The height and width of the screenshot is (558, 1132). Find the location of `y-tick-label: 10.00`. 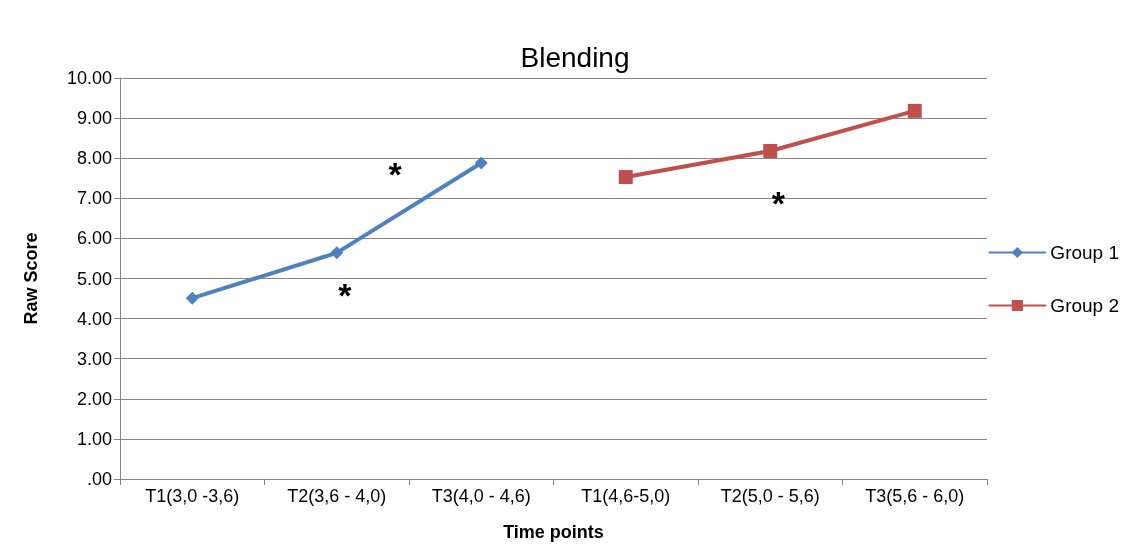

y-tick-label: 10.00 is located at coordinates (89, 78).